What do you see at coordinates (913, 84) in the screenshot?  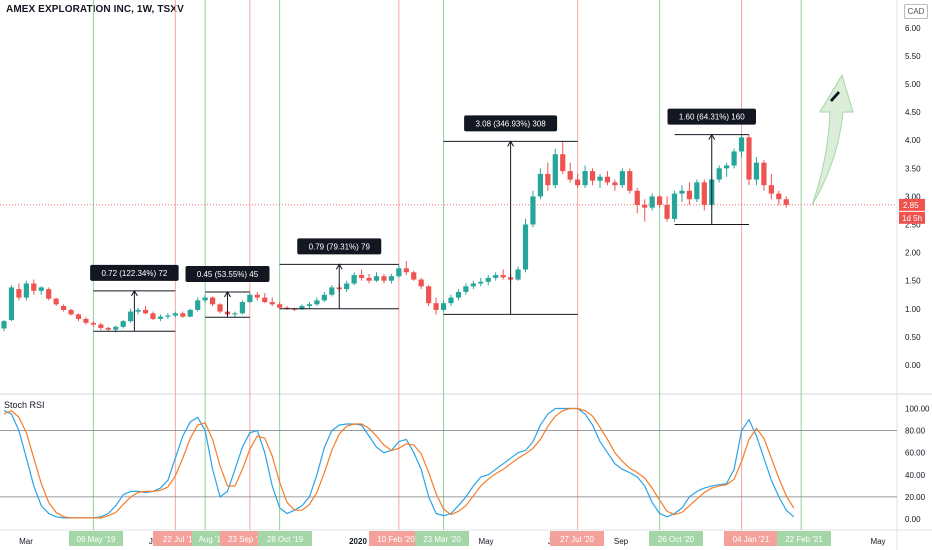 I see `price-axis-tick: 5.00` at bounding box center [913, 84].